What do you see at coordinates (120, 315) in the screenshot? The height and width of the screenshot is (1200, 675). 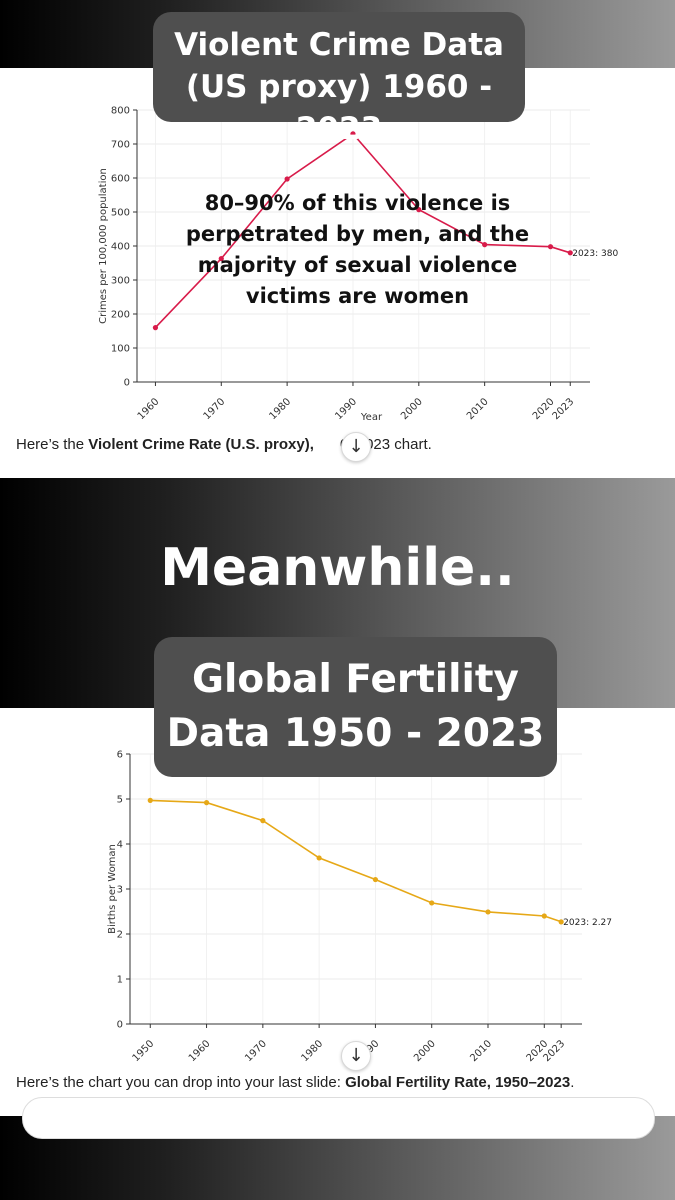 I see `crime-ytick-label: 200` at bounding box center [120, 315].